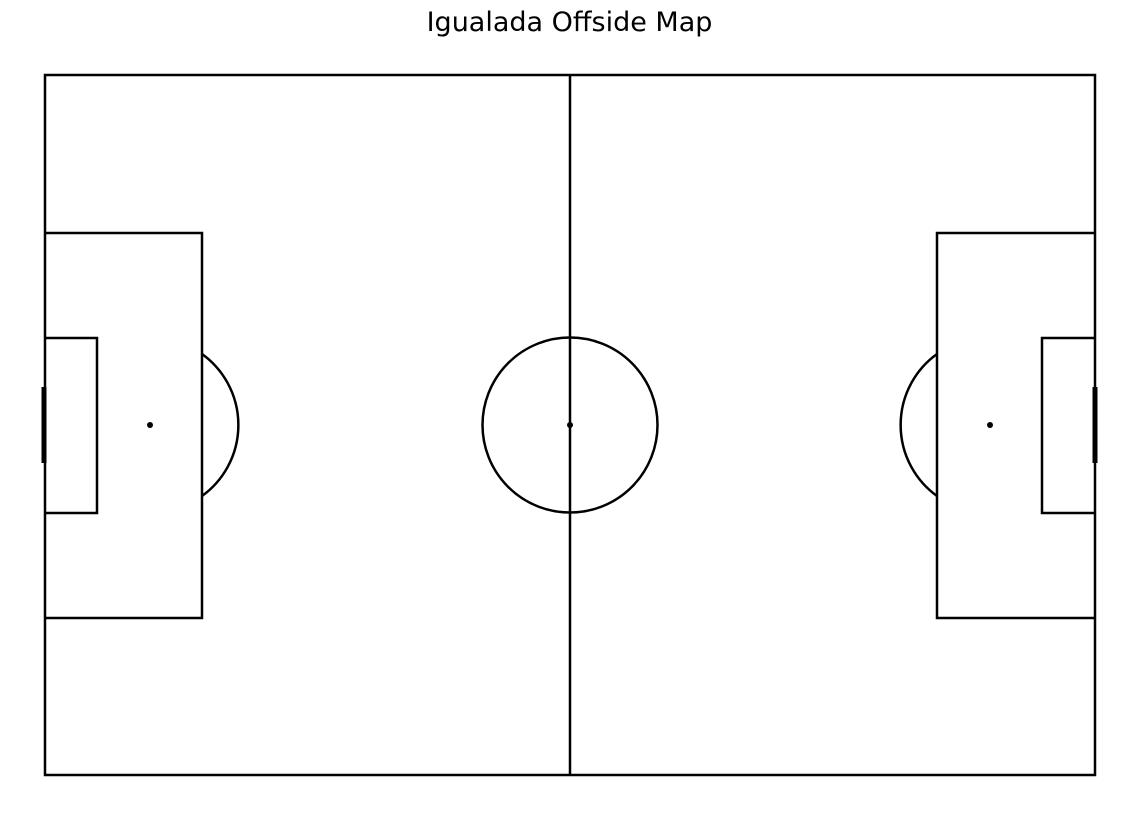 The image size is (1139, 820). I want to click on centre-spot, so click(570, 425).